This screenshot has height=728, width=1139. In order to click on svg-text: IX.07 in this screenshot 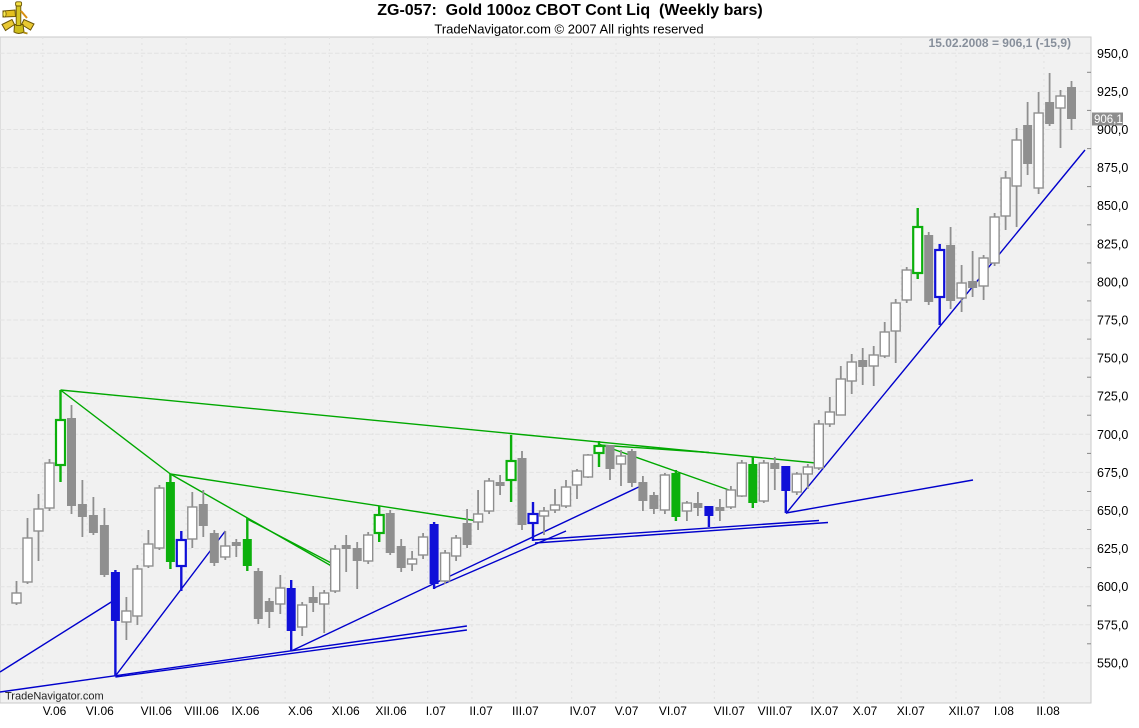, I will do `click(824, 711)`.